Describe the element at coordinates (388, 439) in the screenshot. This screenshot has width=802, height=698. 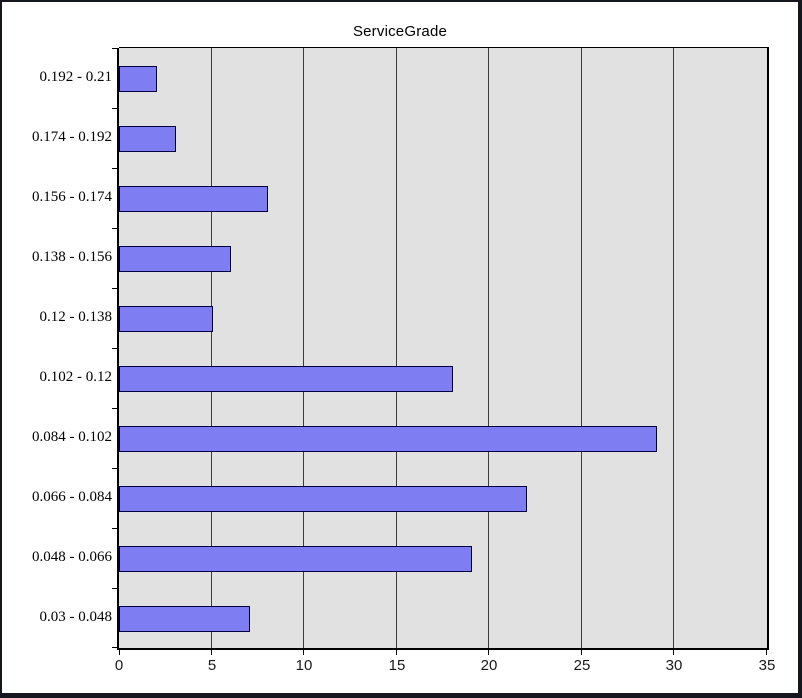
I see `bar-0.084-0.102` at that location.